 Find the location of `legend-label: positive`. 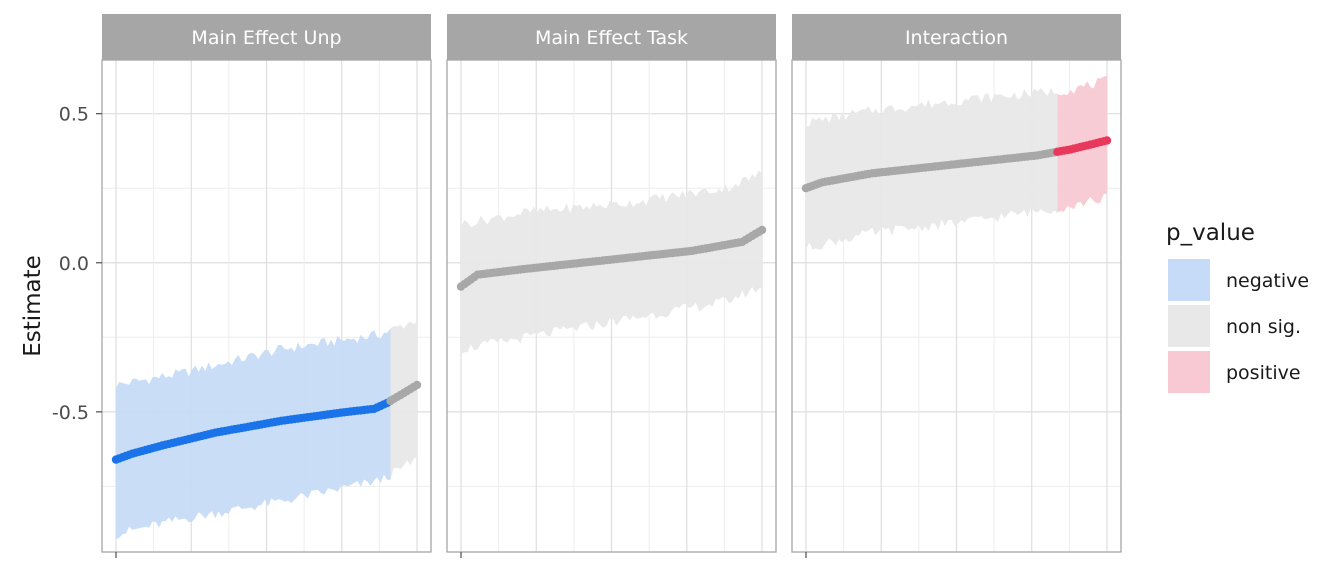

legend-label: positive is located at coordinates (1263, 373).